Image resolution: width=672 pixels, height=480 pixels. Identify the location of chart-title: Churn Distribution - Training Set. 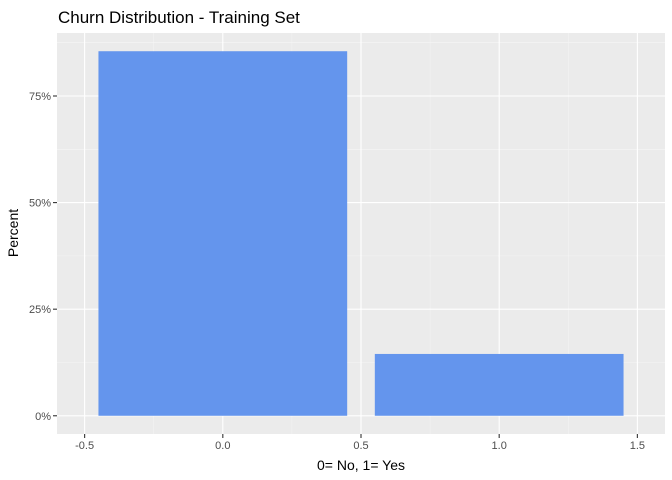
(179, 17).